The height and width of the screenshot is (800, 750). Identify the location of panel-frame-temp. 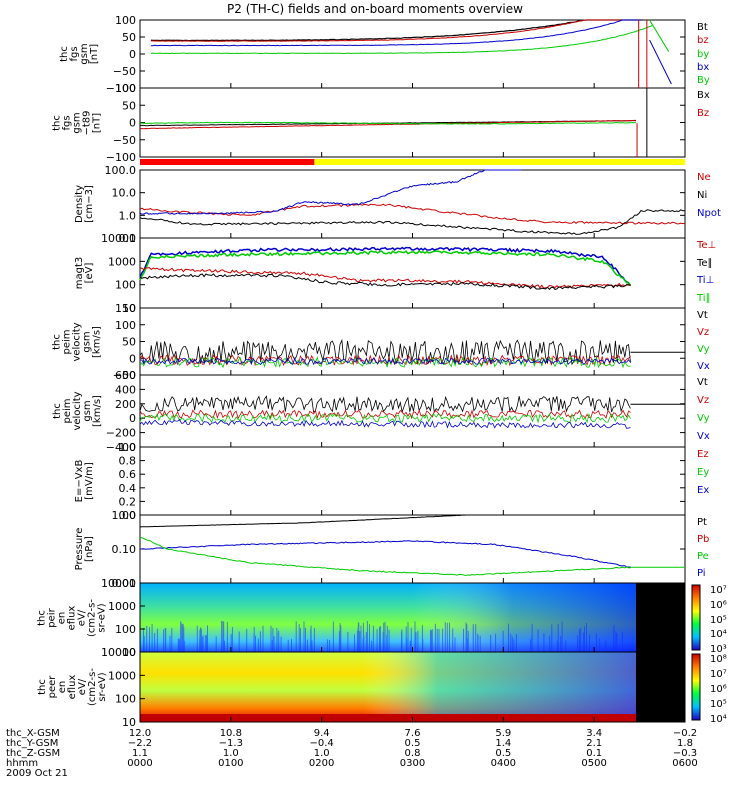
(412, 273).